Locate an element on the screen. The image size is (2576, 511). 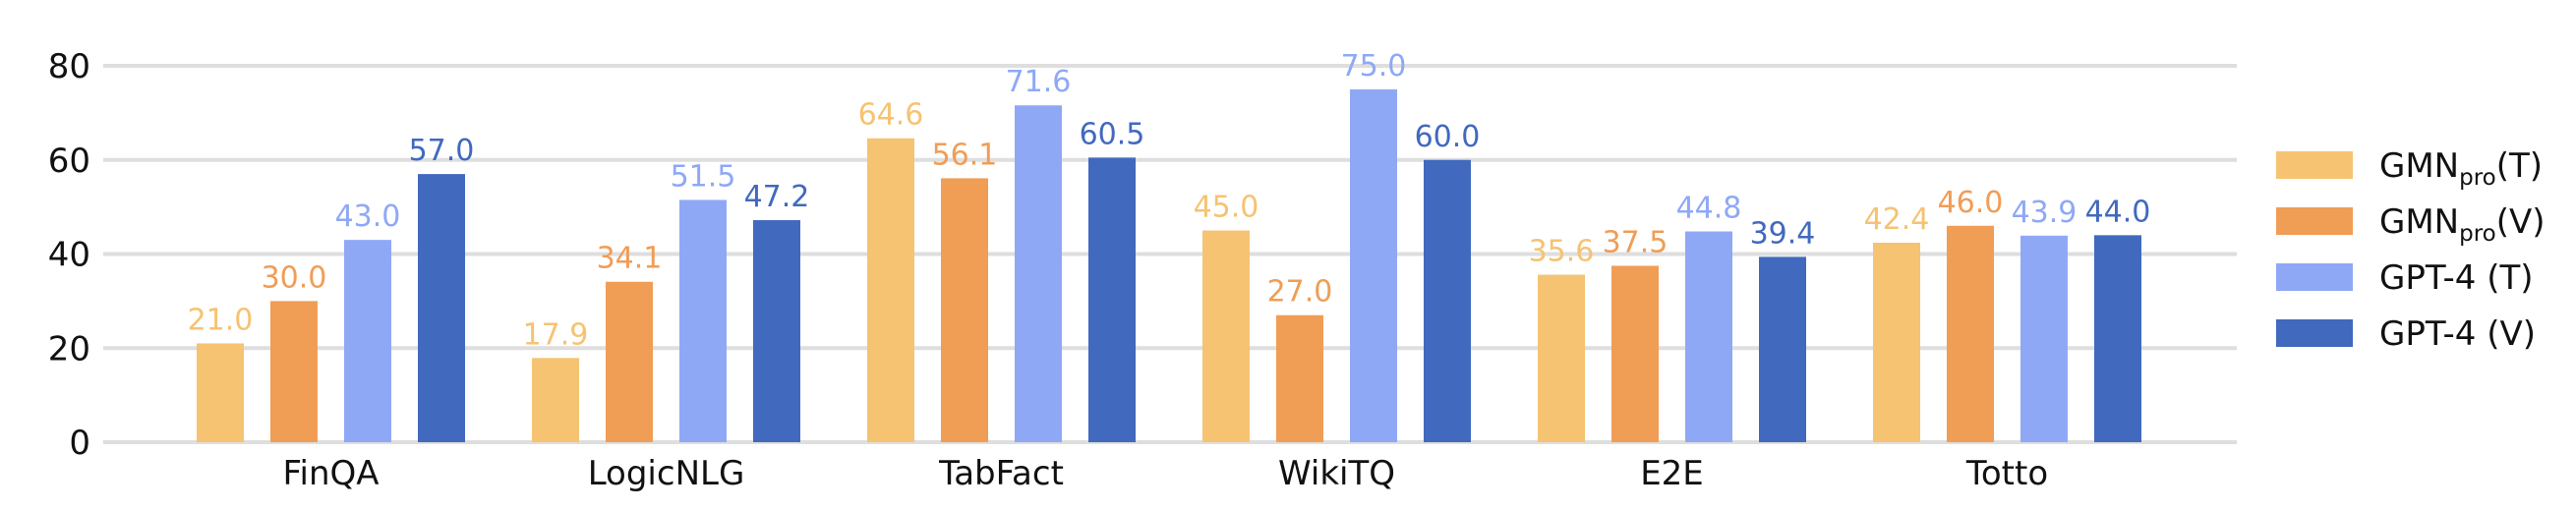
legend-label: GPT-4 (V) is located at coordinates (2457, 334).